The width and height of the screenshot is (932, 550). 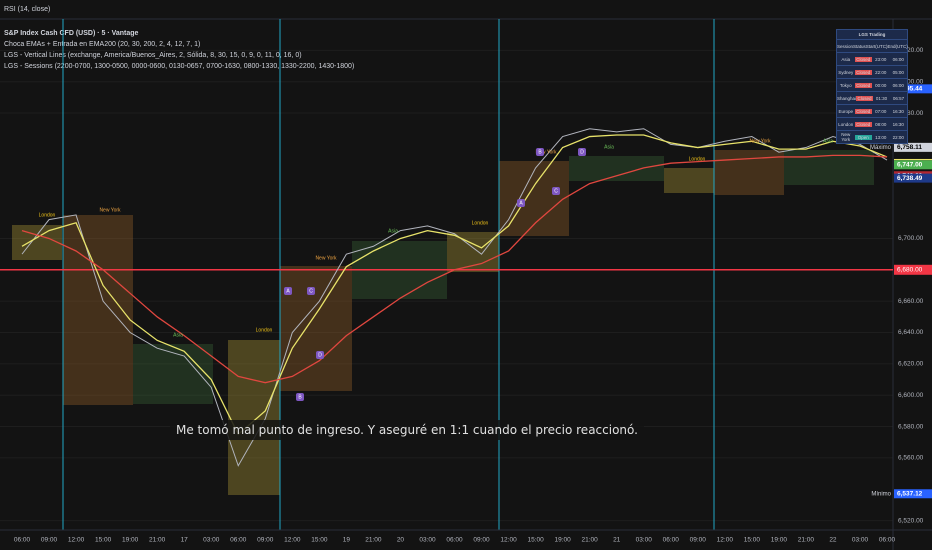 What do you see at coordinates (401, 540) in the screenshot?
I see `x-tick-label: 20` at bounding box center [401, 540].